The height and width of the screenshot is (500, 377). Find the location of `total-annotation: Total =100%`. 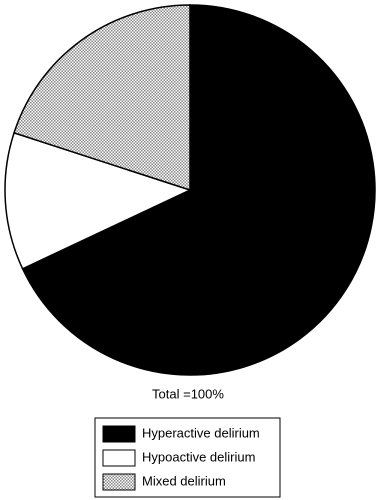

total-annotation: Total =100% is located at coordinates (188, 393).